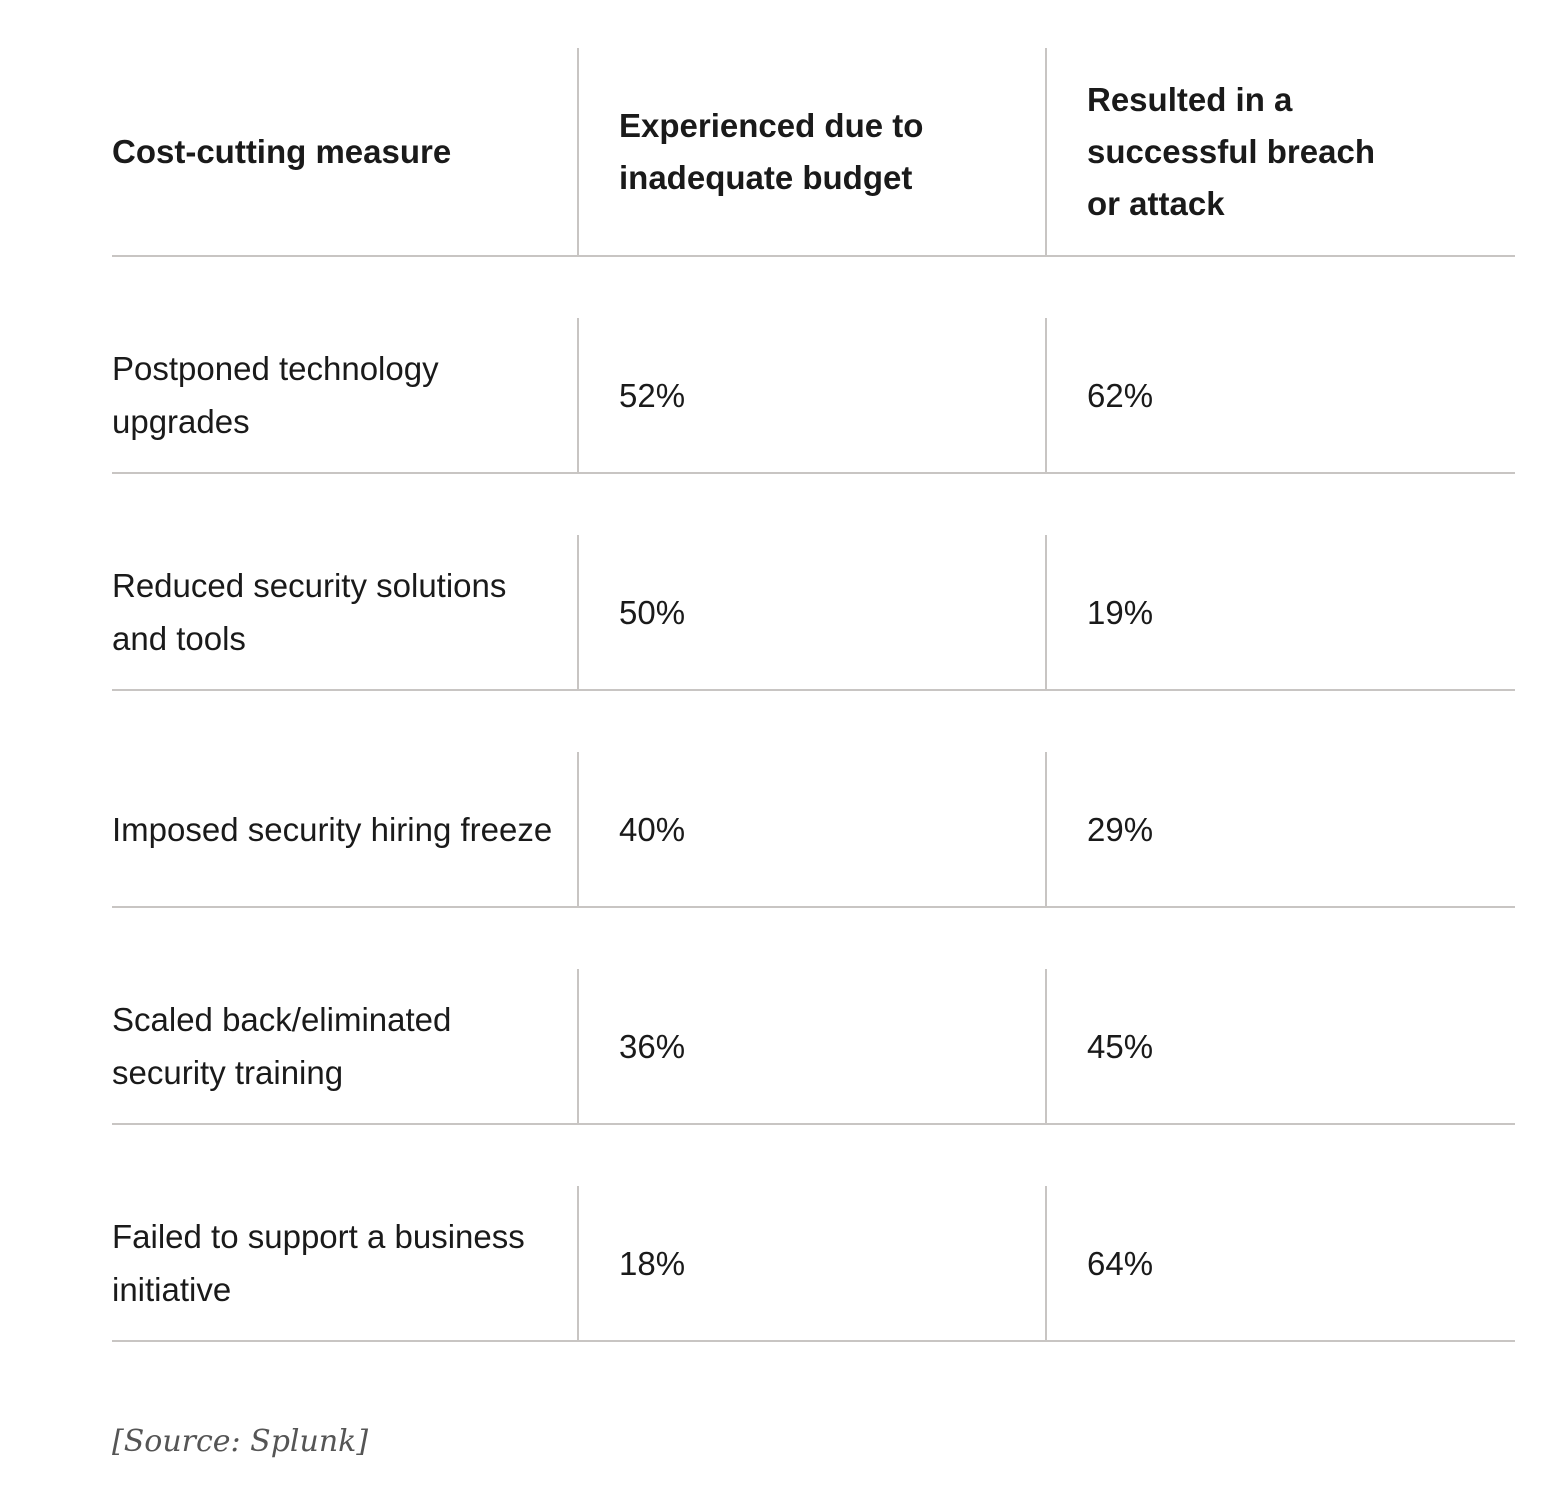 The height and width of the screenshot is (1496, 1542). Describe the element at coordinates (318, 1263) in the screenshot. I see `measure-label: Failed to support a business initiative` at that location.